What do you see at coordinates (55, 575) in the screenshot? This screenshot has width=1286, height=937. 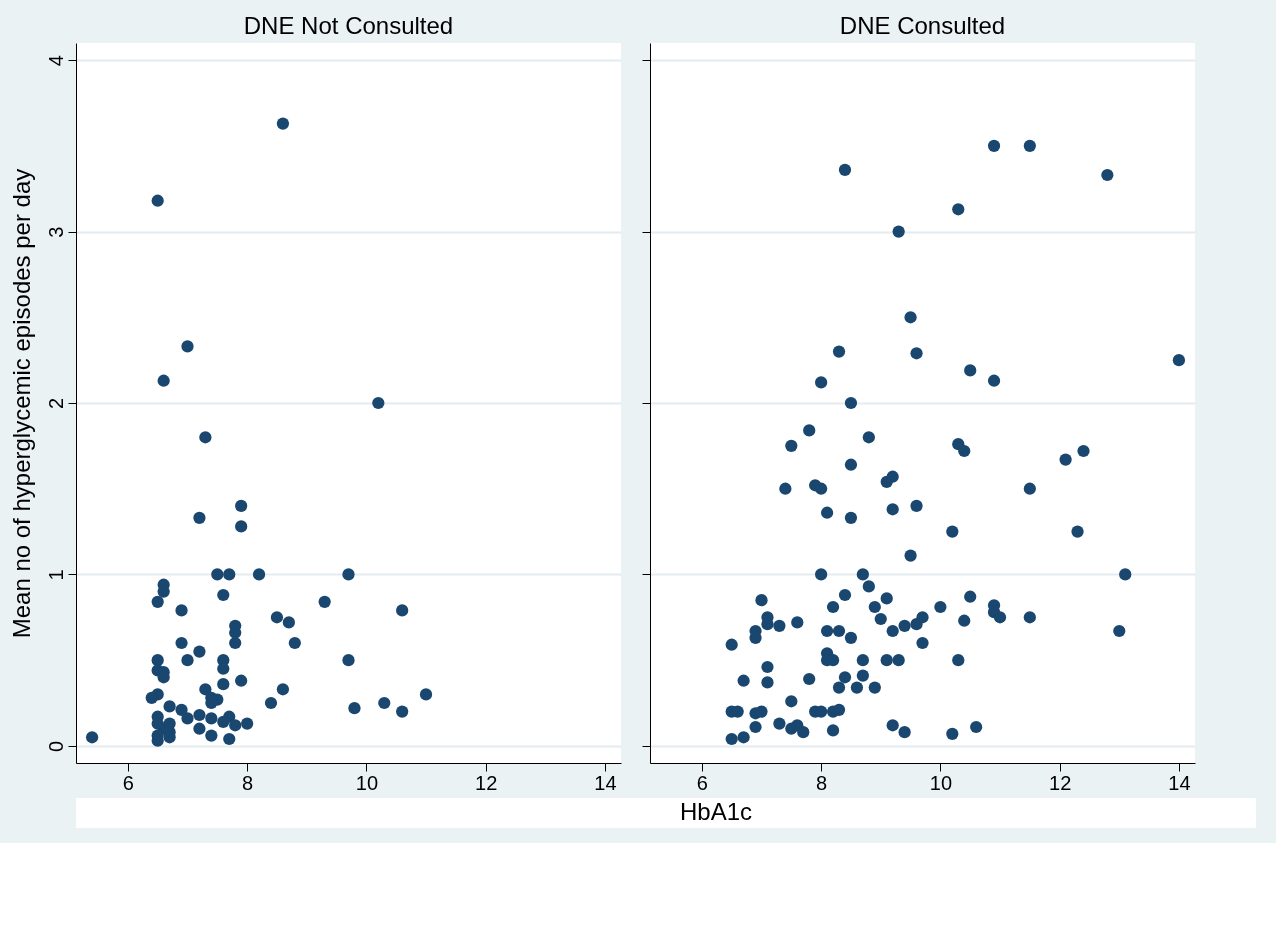 I see `y-tick-label: 1` at bounding box center [55, 575].